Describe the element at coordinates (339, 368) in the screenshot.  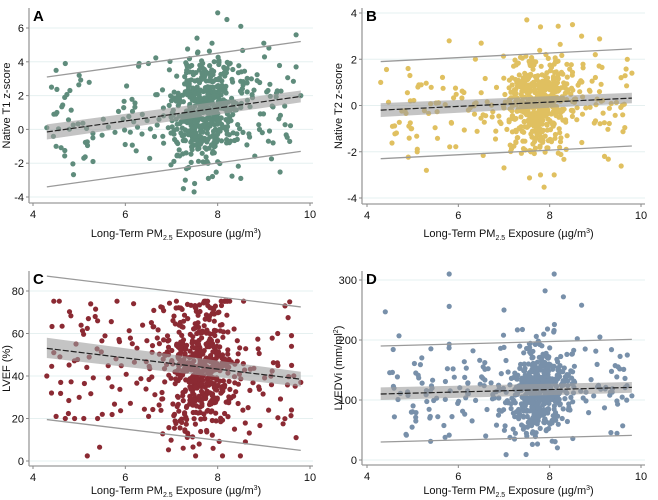
I see `y-axis-title: LVEDVi (mm/ml2)` at that location.